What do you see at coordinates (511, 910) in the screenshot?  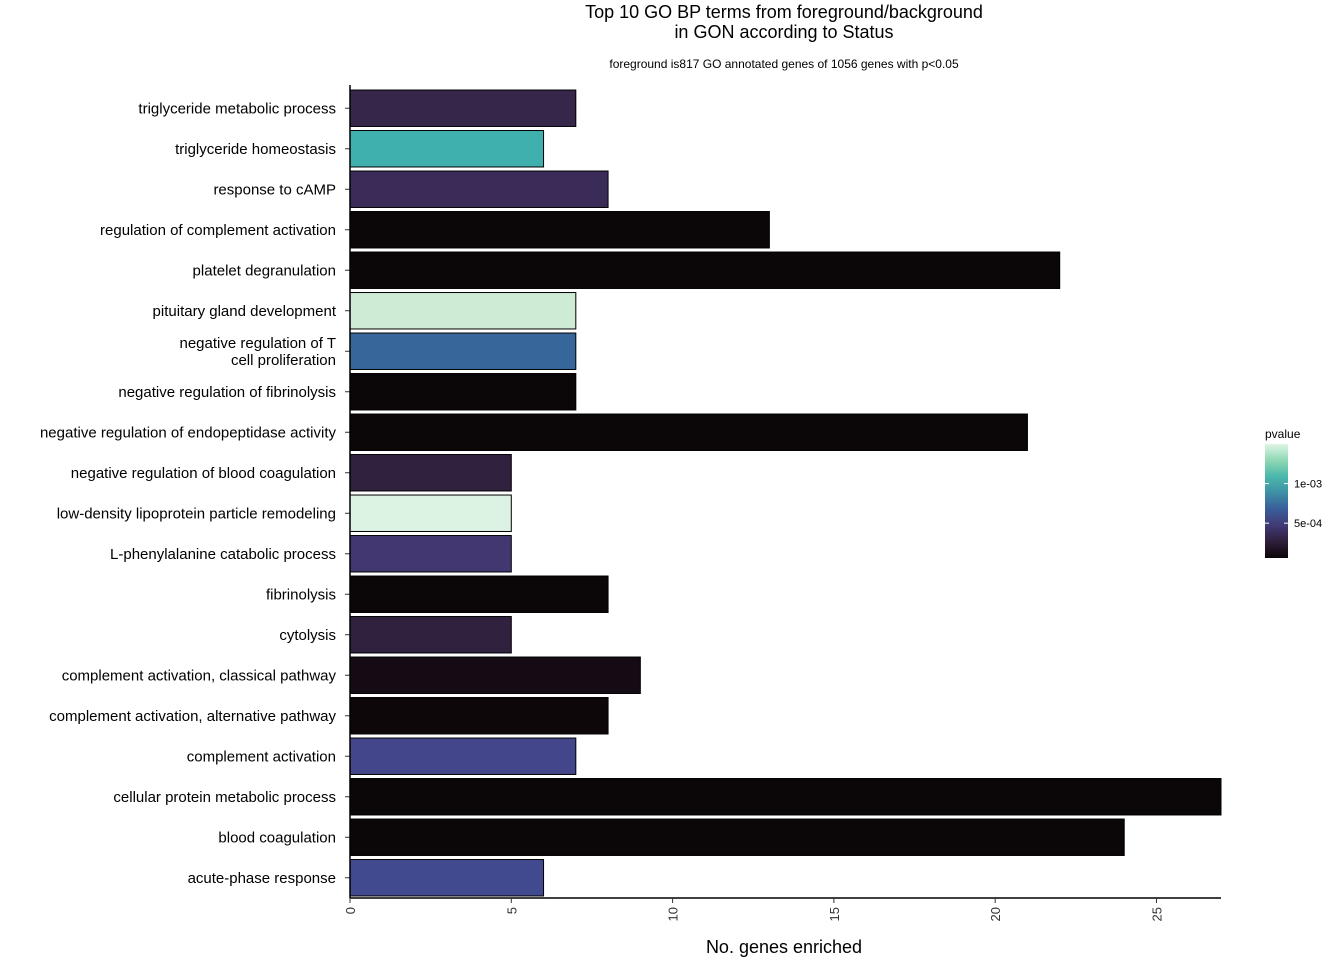 I see `x-tick-label: 5` at bounding box center [511, 910].